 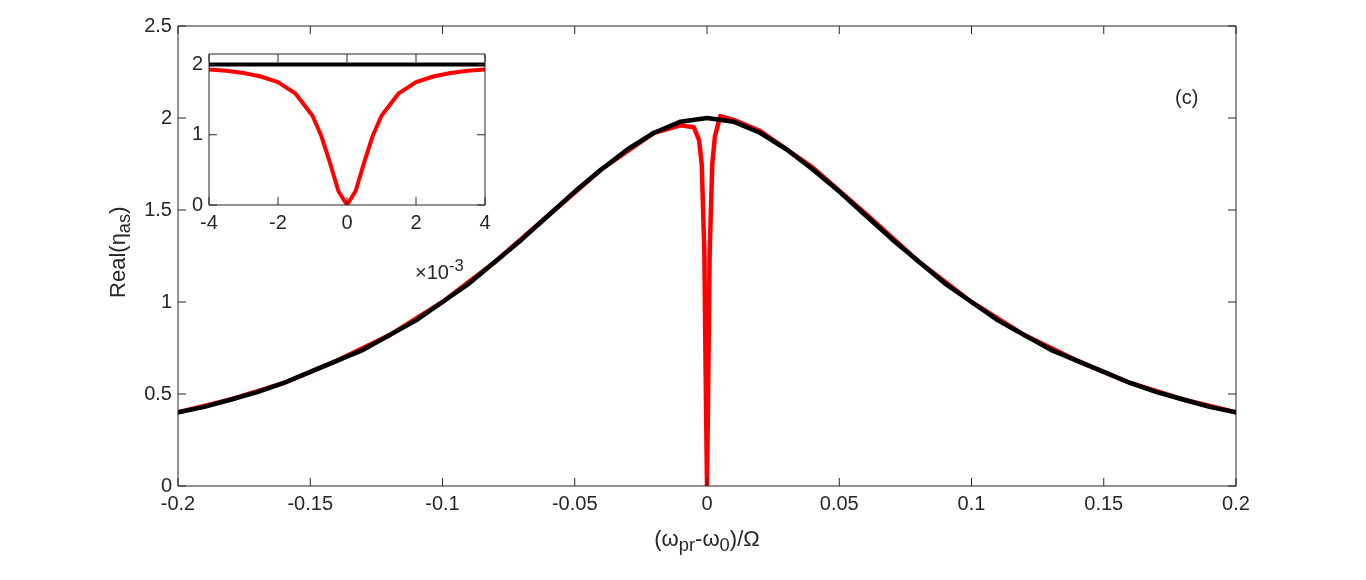 What do you see at coordinates (485, 221) in the screenshot?
I see `x-tick-label: 4` at bounding box center [485, 221].